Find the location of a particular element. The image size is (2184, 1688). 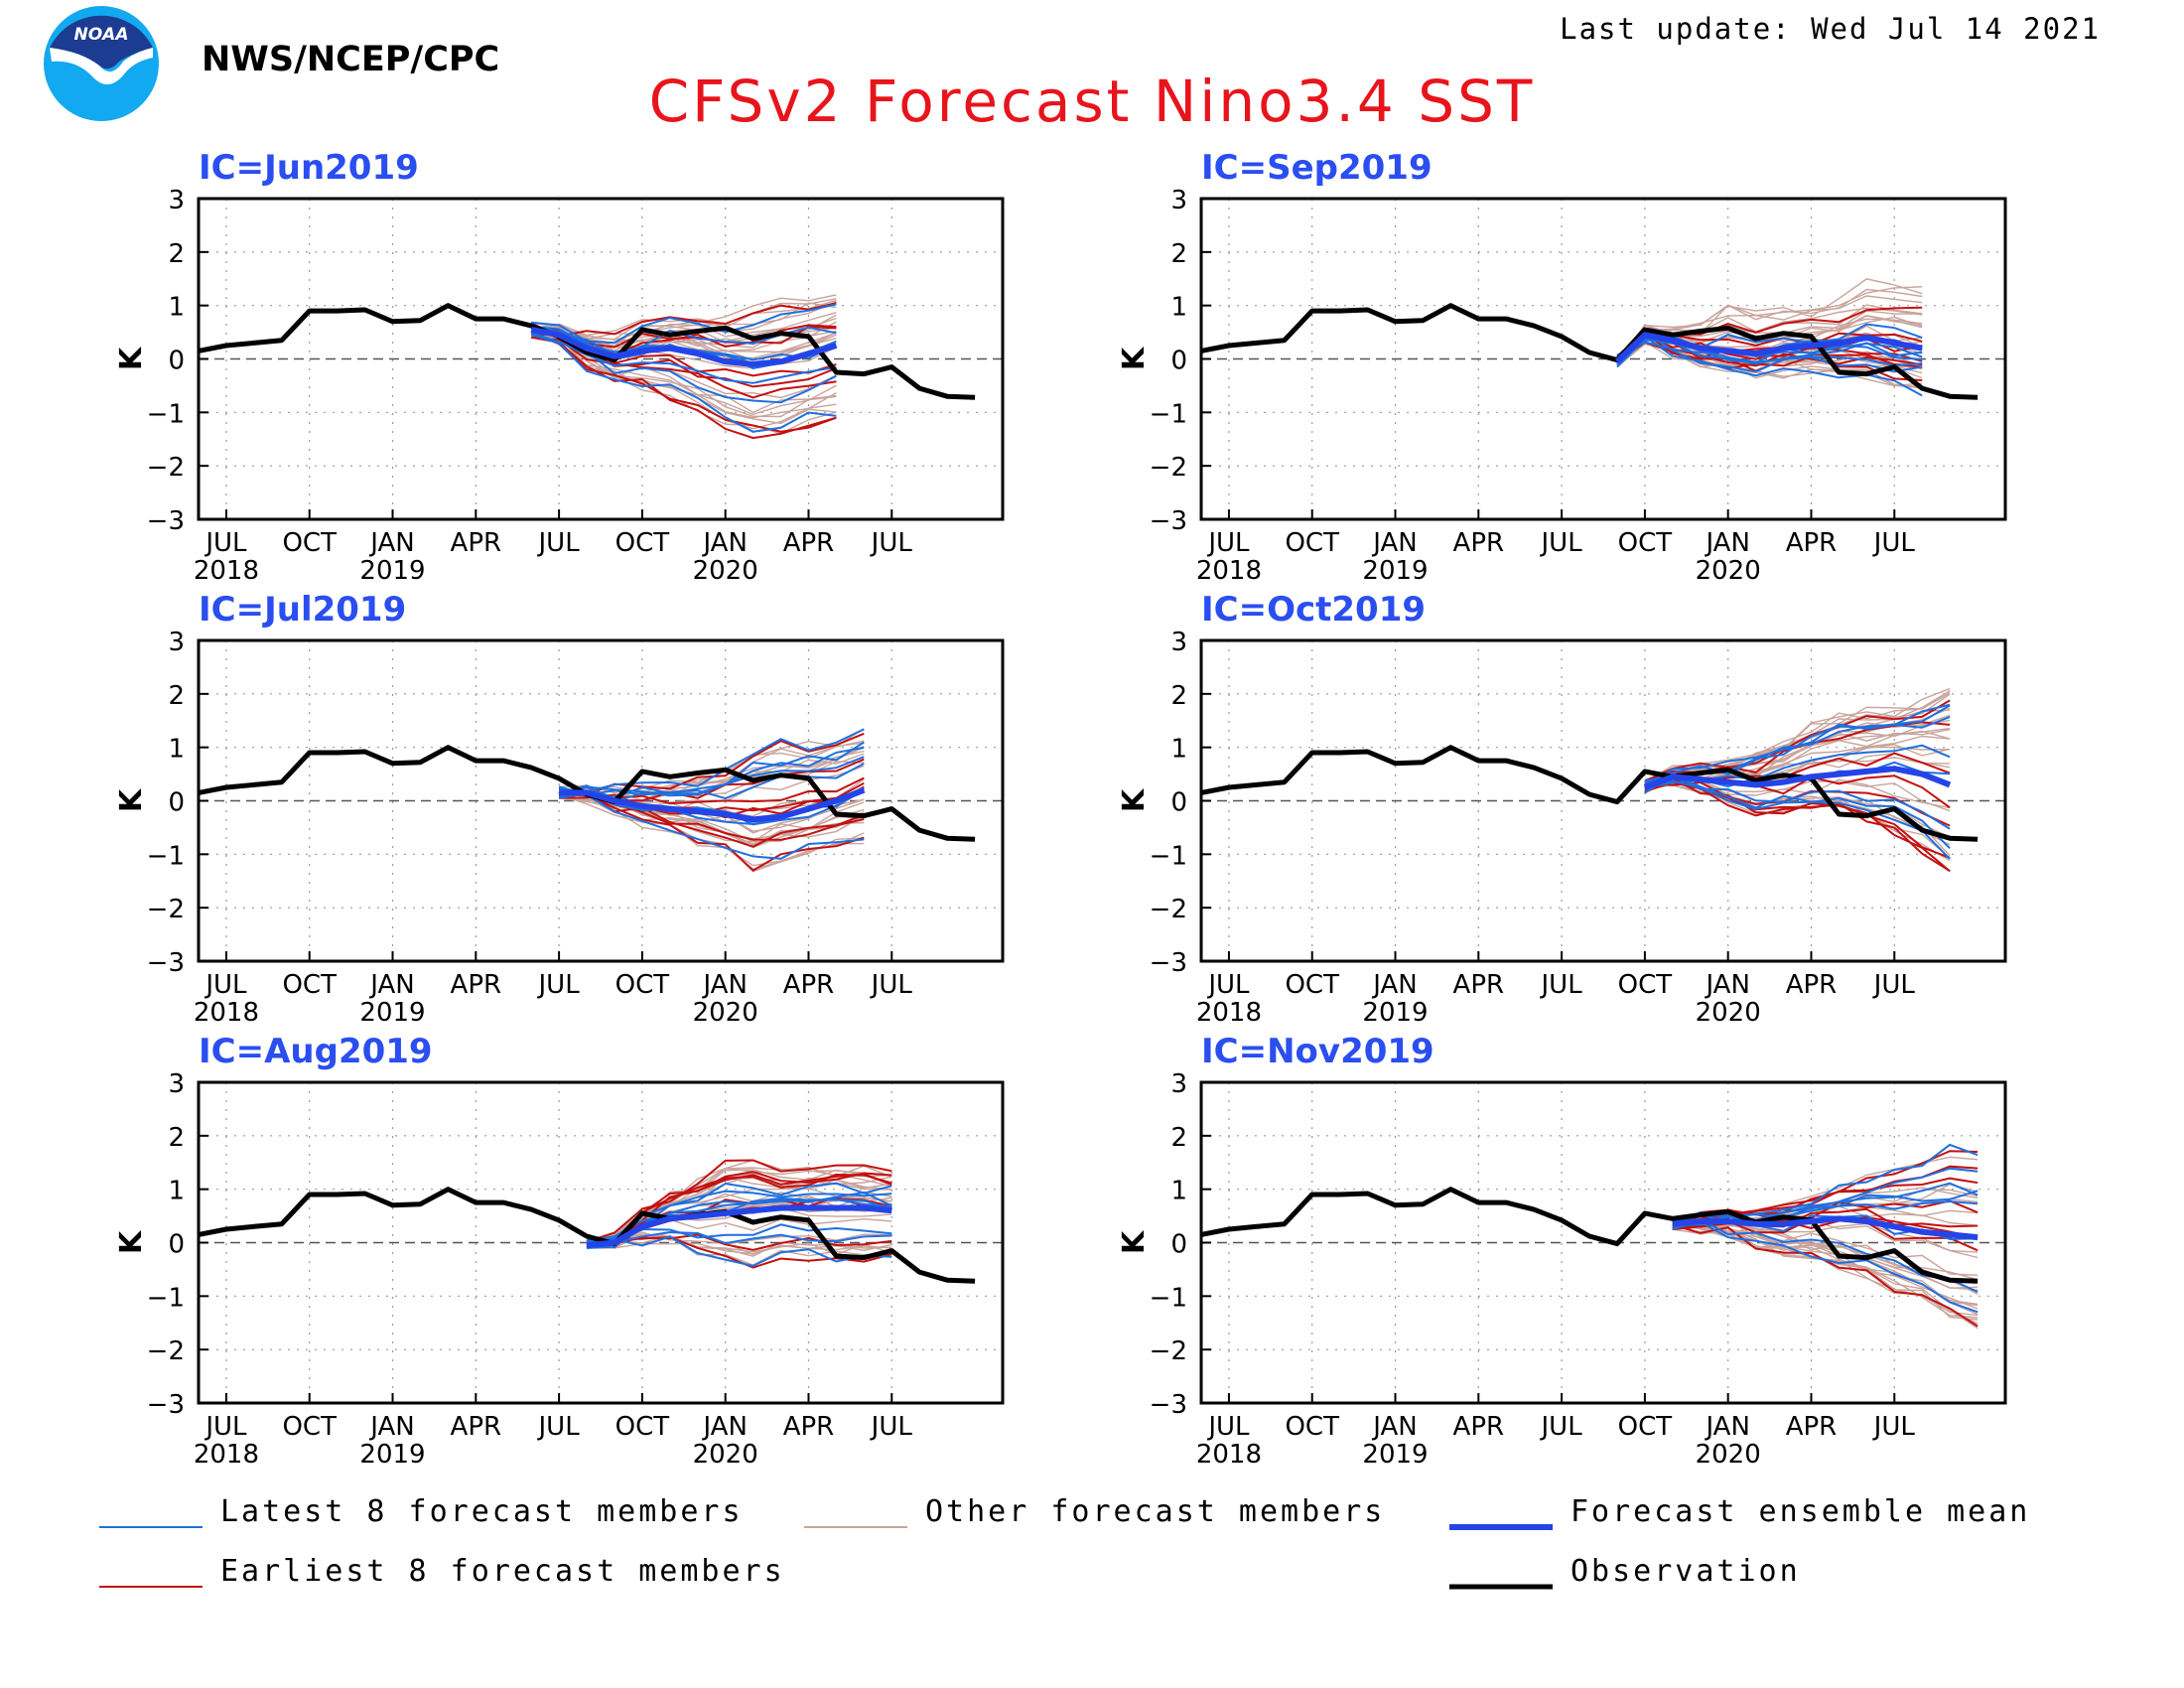

panel-4-xyear-label-6: 2020 is located at coordinates (1728, 571).